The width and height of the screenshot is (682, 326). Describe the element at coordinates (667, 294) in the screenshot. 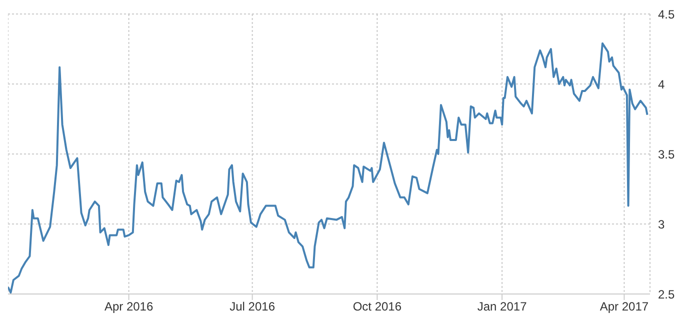

I see `y-tick-label: 2.5` at that location.